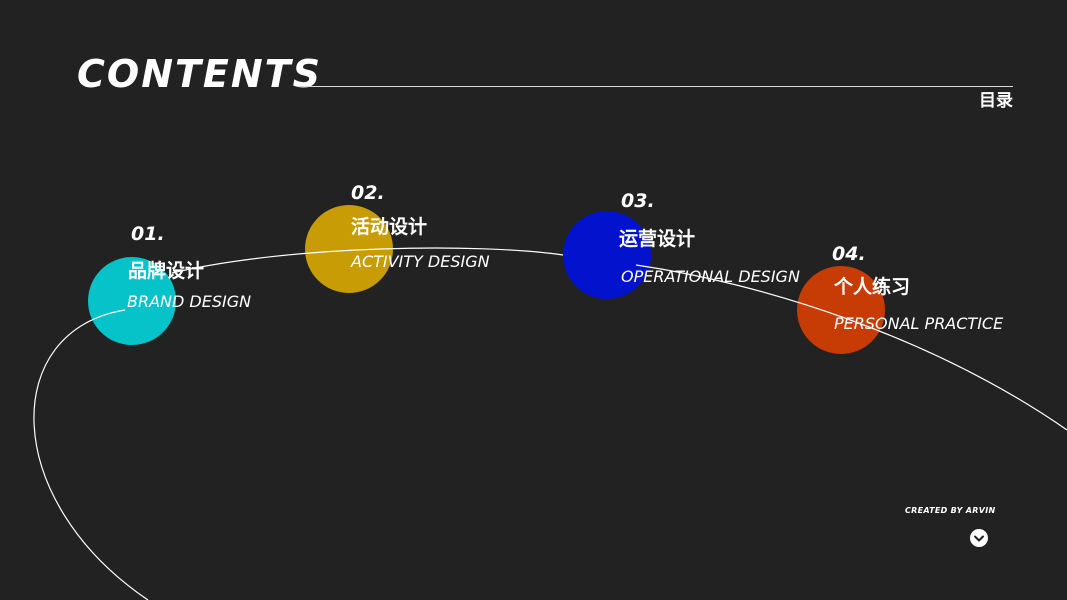  I want to click on credit-text: CREATED BY ARVIN, so click(950, 510).